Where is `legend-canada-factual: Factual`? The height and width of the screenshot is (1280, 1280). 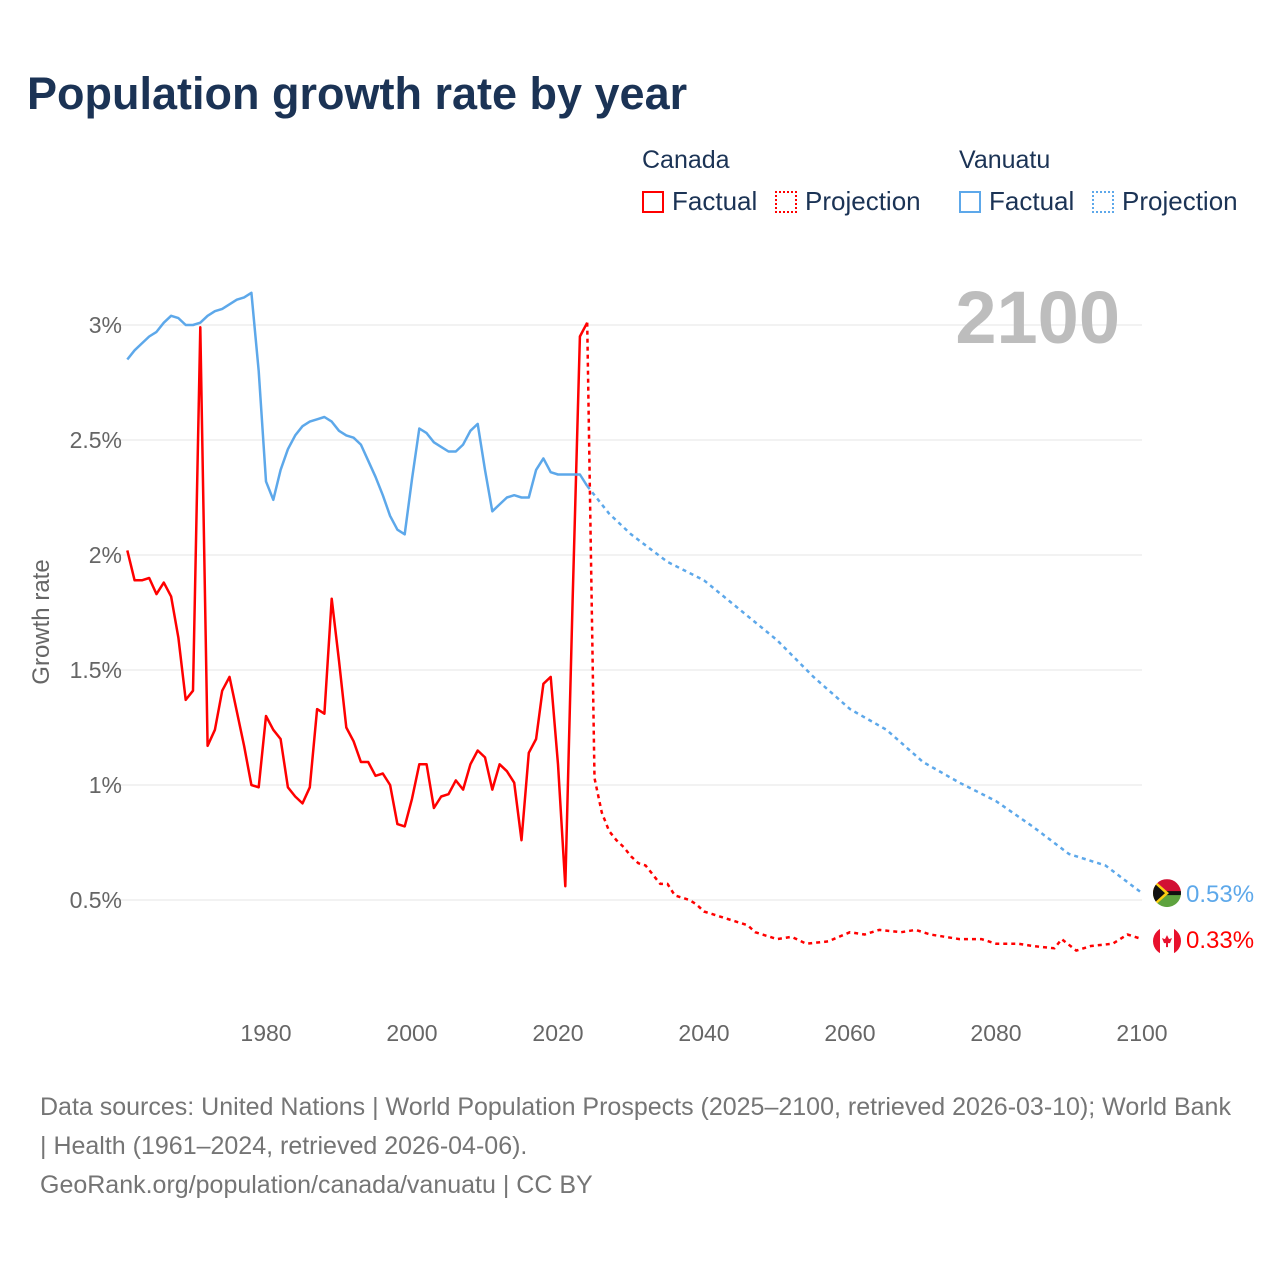
legend-canada-factual: Factual is located at coordinates (699, 201).